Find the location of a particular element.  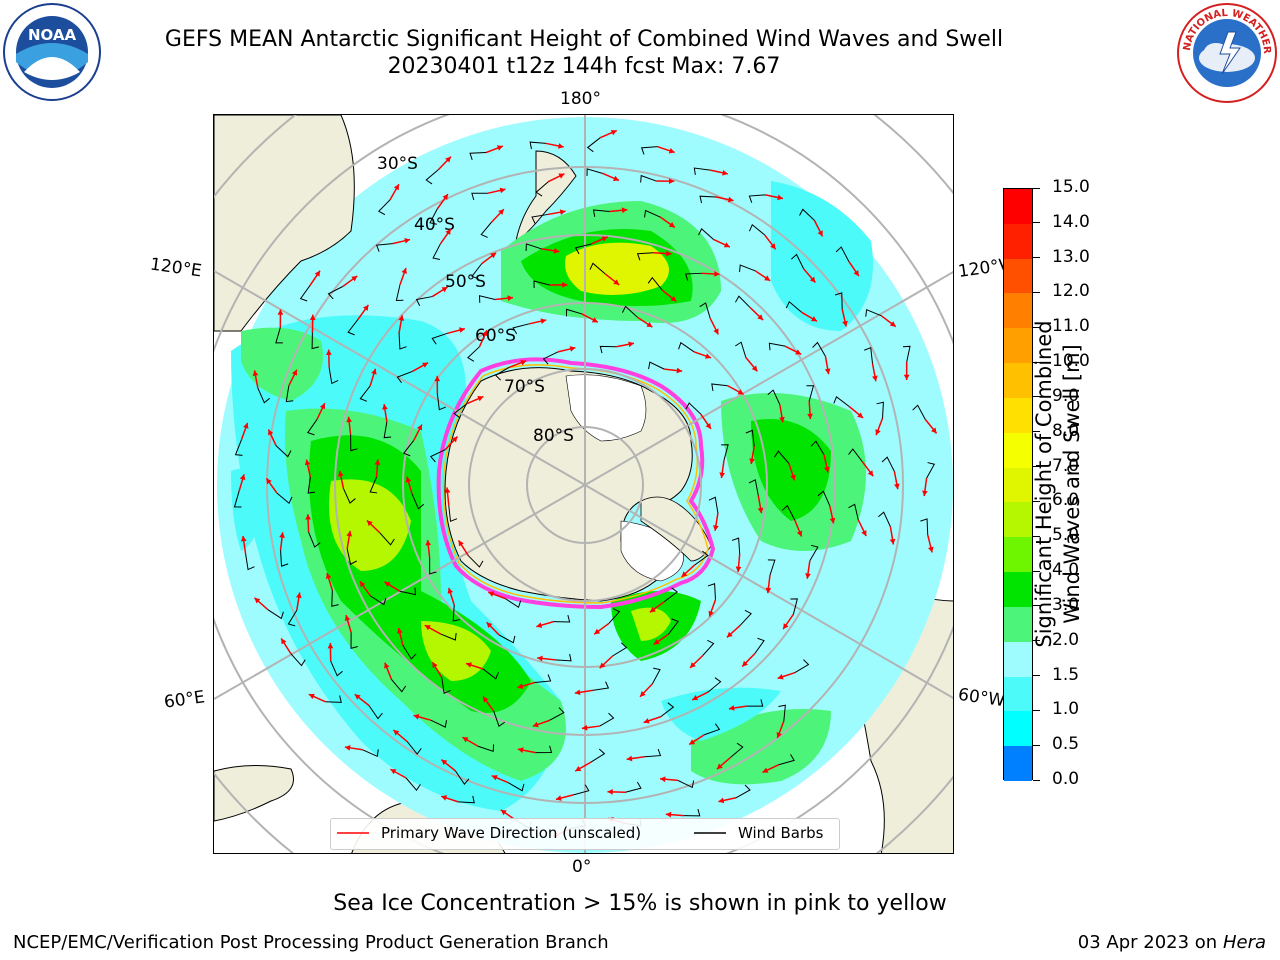

colorbar-tick-label: 9.0 is located at coordinates (1066, 395).